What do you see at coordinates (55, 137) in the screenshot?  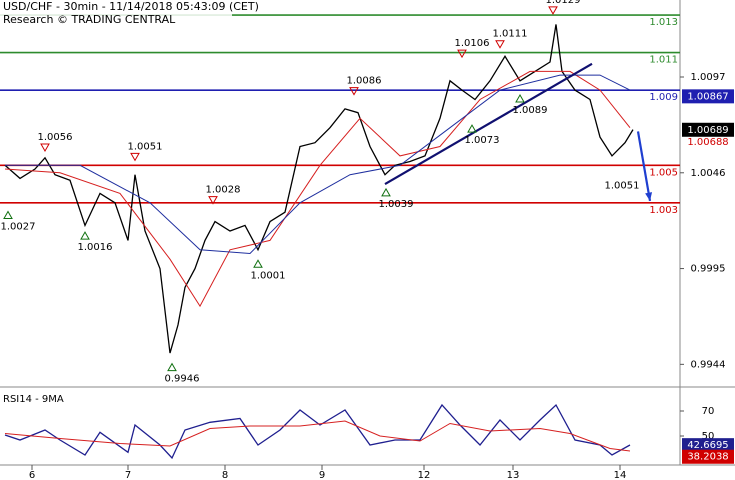 I see `high-label: 1.0056` at bounding box center [55, 137].